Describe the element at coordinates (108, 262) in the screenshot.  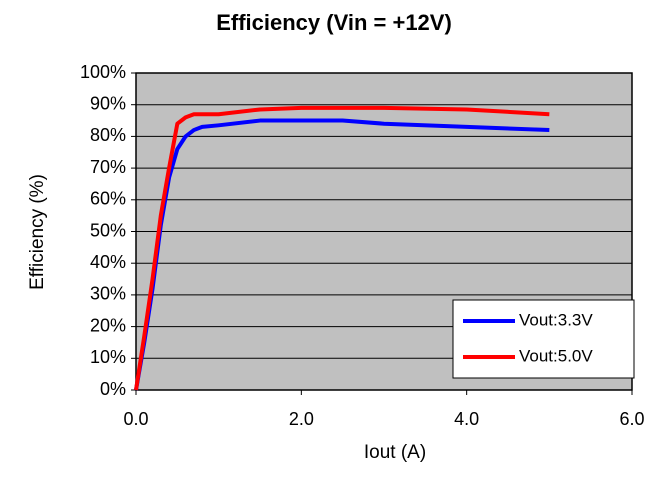
I see `y-tick-label: 40%` at that location.